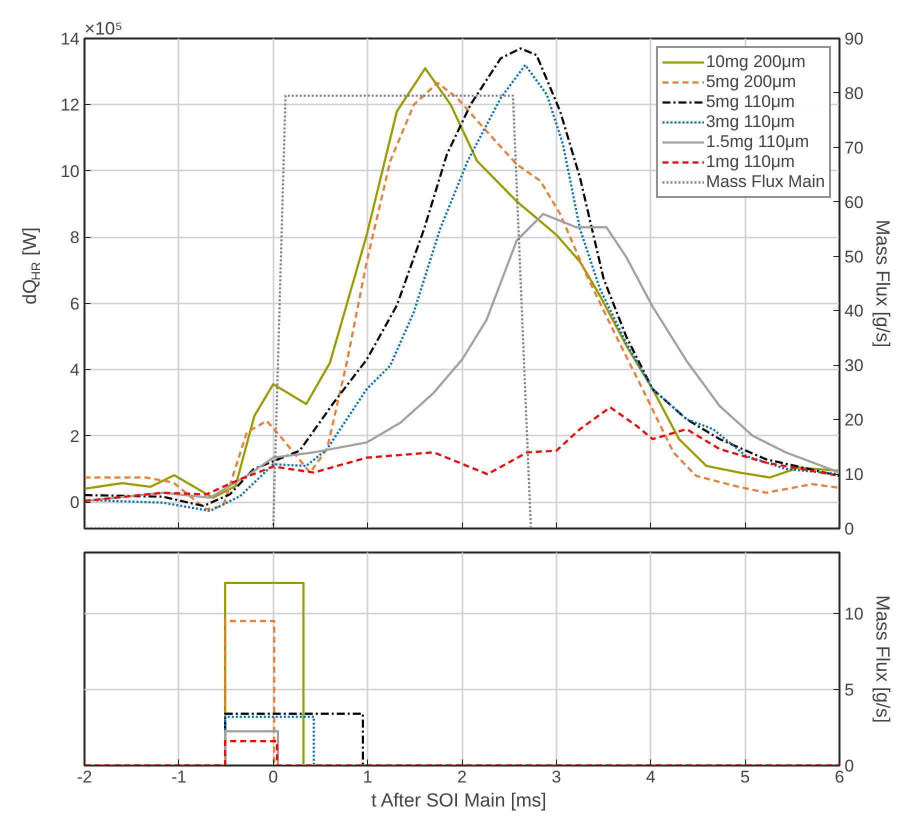 This screenshot has height=831, width=912. I want to click on legend-label: 5mg 110μm, so click(750, 102).